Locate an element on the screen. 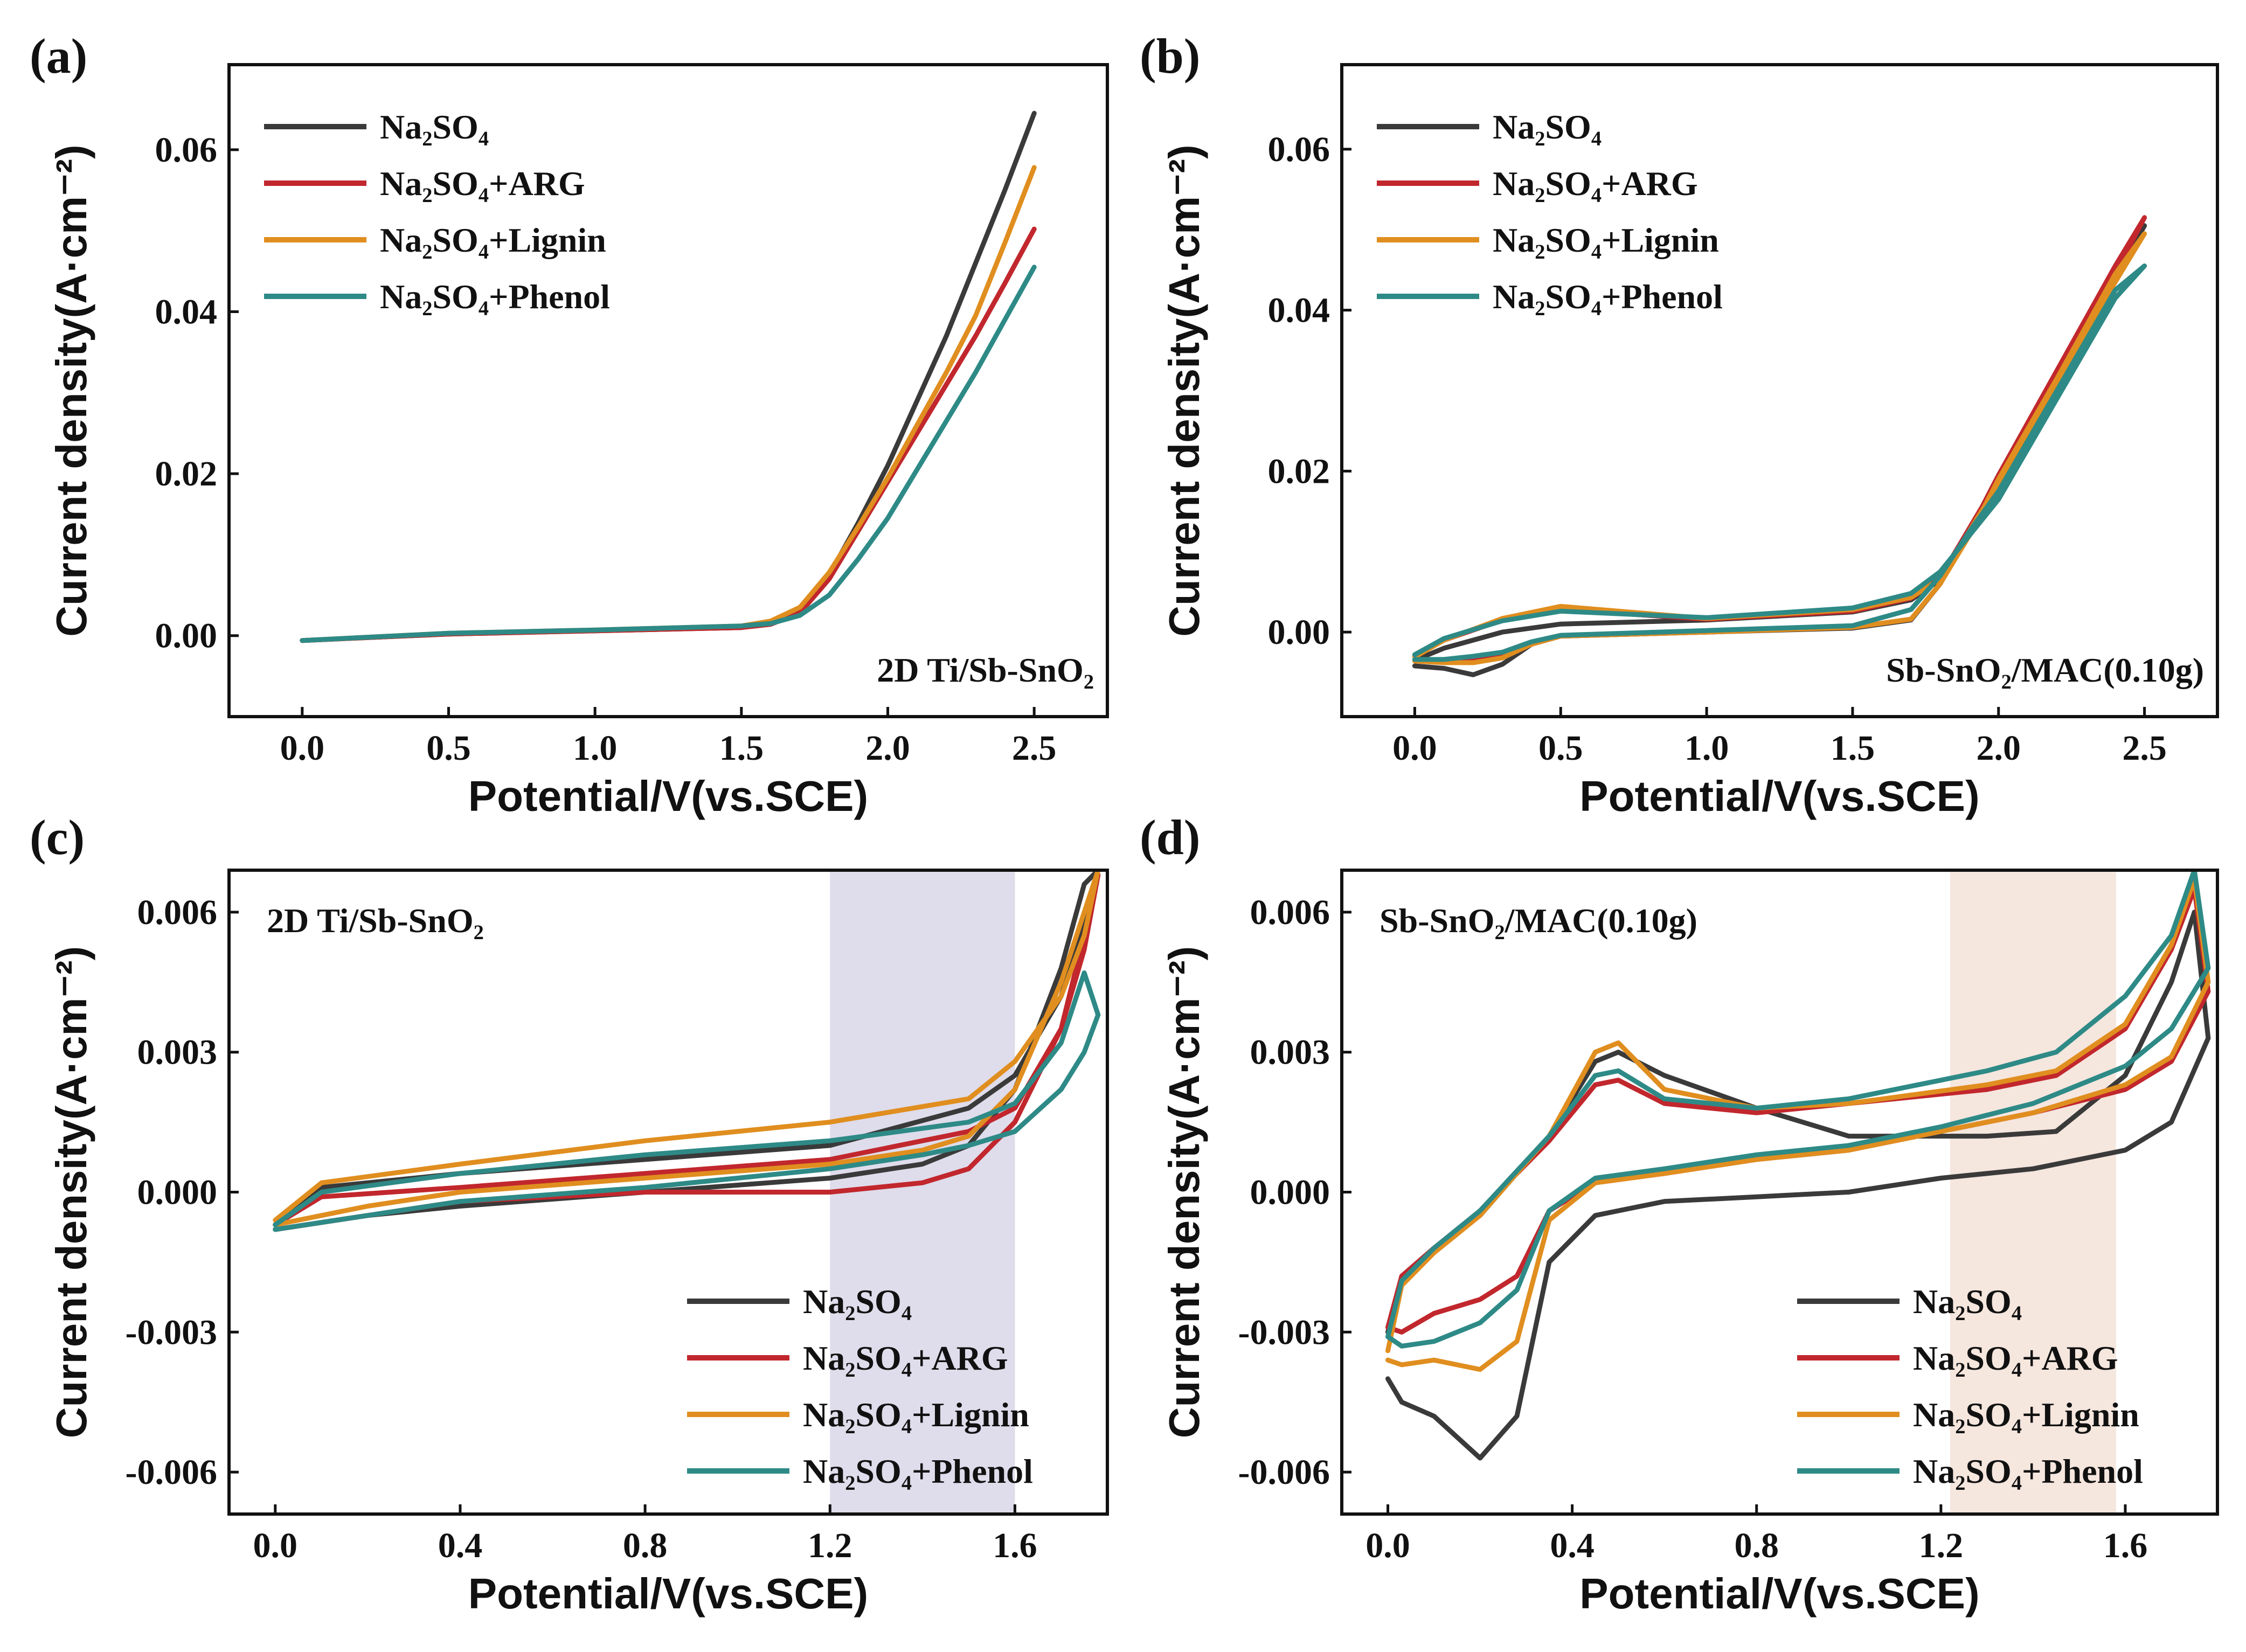 The image size is (2246, 1652). panel-label: (a) is located at coordinates (58, 56).